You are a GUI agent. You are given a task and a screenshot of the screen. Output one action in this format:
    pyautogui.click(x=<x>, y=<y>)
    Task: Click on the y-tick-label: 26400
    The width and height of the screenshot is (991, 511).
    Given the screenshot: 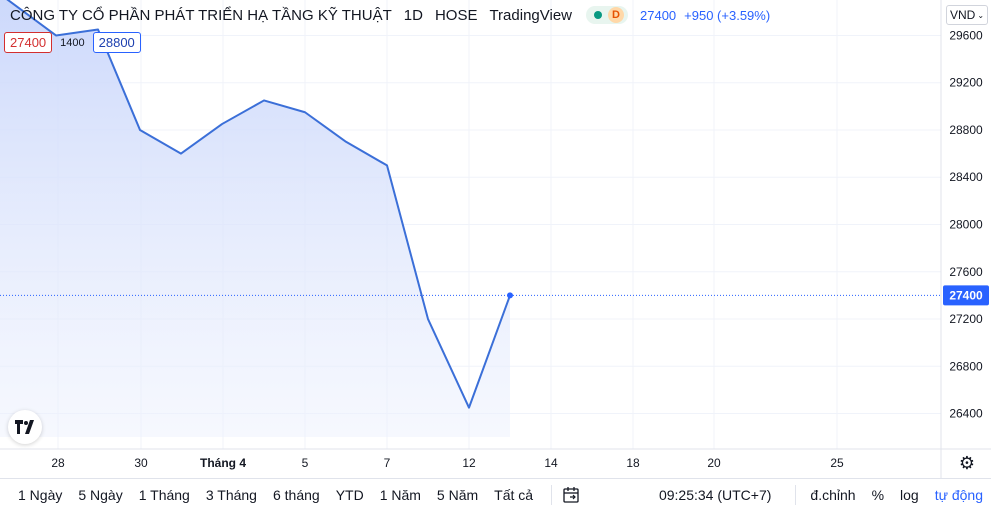 What is the action you would take?
    pyautogui.click(x=966, y=414)
    